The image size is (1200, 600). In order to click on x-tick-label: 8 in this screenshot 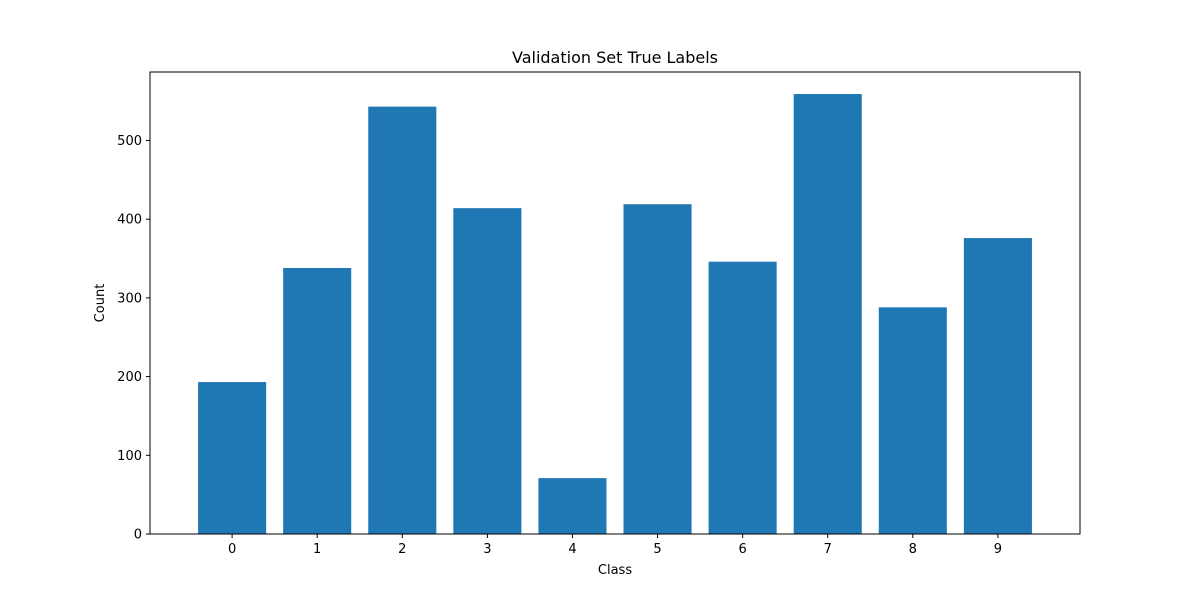, I will do `click(913, 549)`.